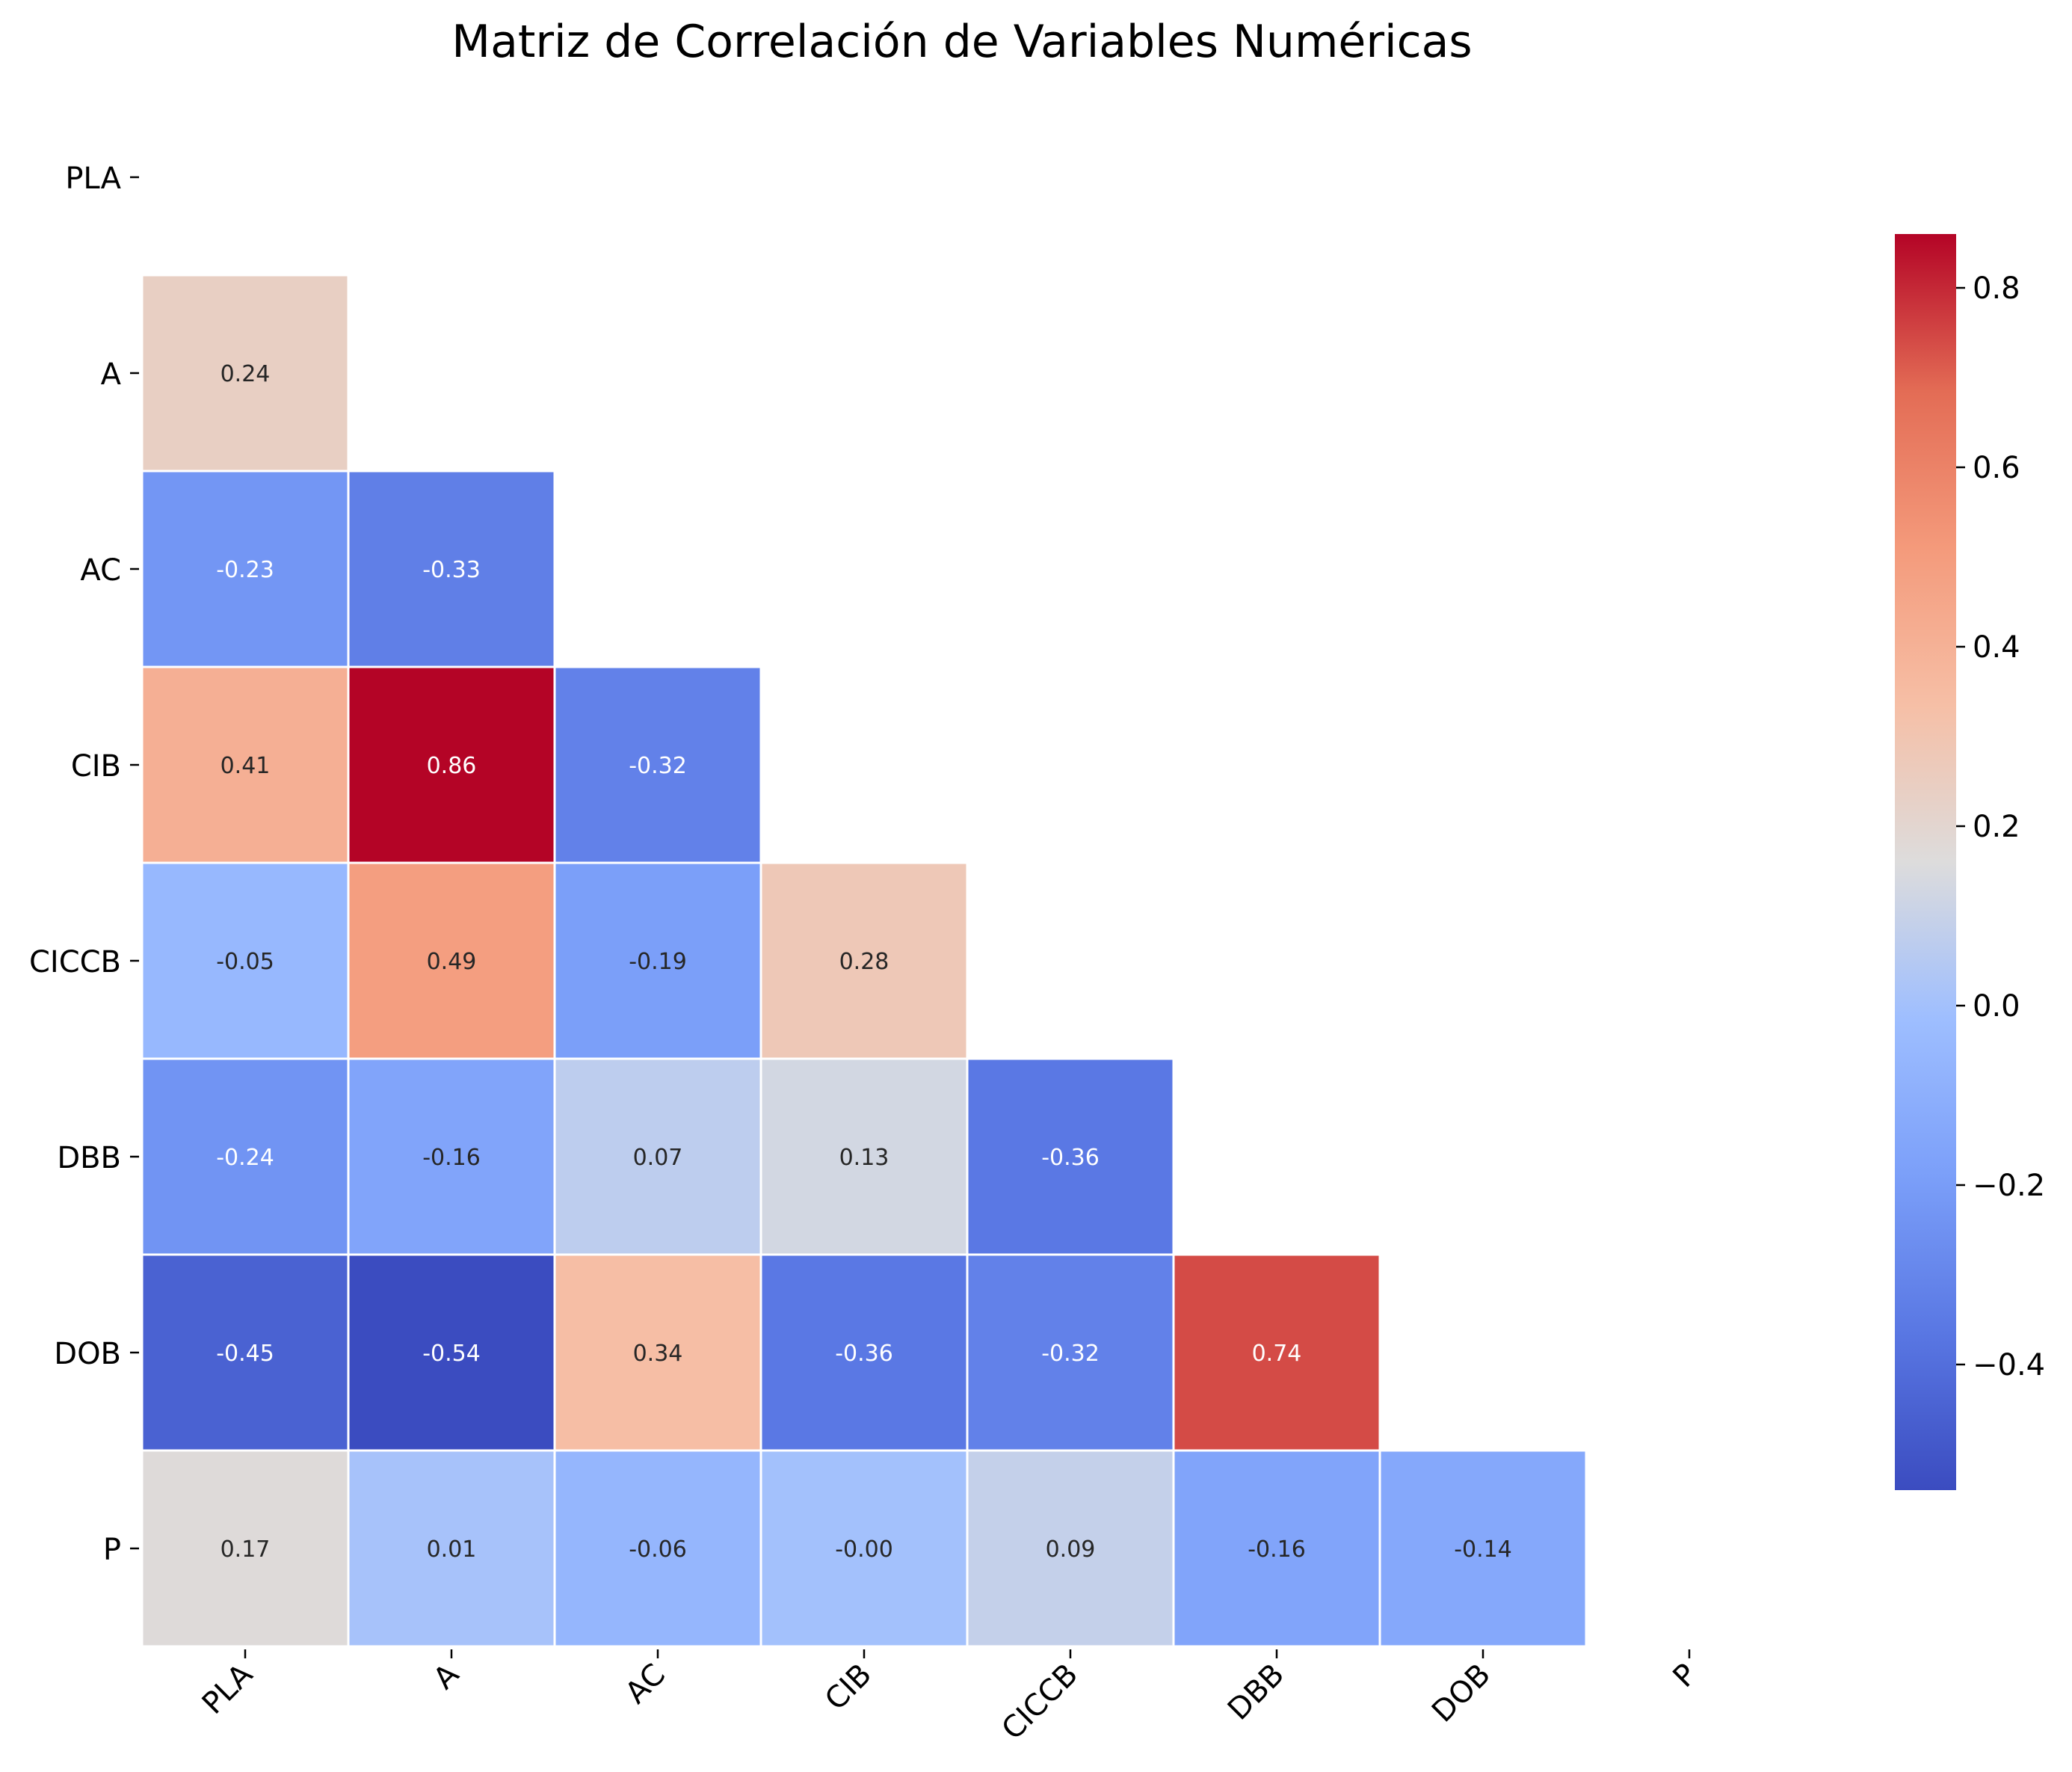 This screenshot has height=1772, width=2072. I want to click on heatmap-cell-DBB-A, so click(452, 1156).